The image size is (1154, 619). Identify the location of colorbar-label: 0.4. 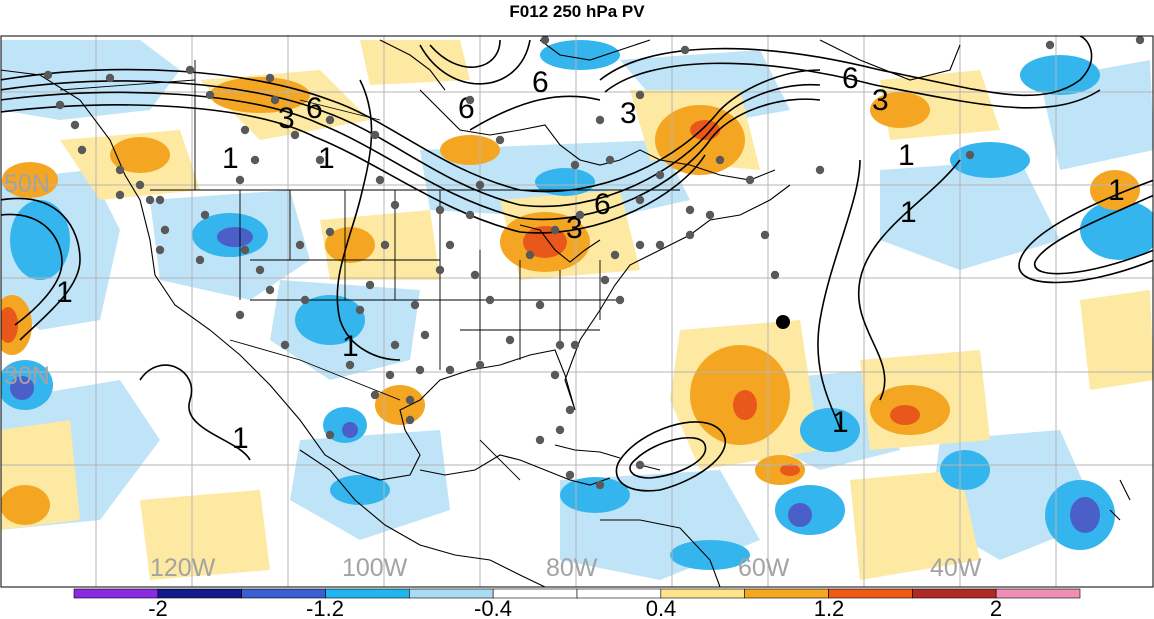
(661, 607).